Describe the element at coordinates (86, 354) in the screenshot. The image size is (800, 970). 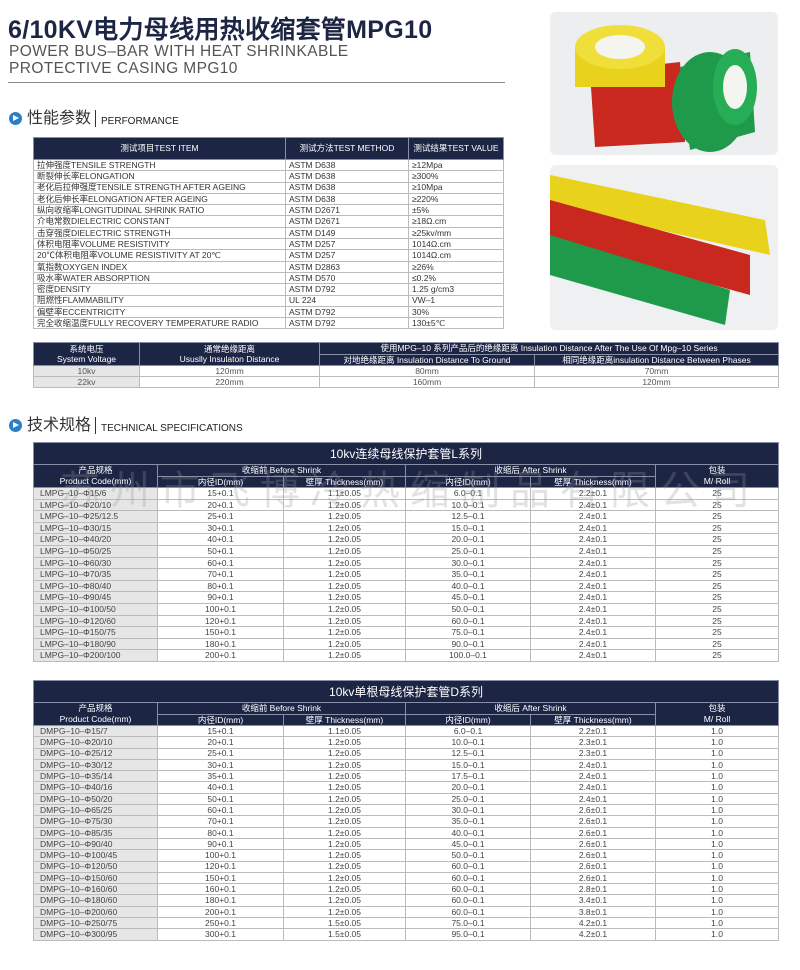
I see `col-header: 系统电压 System Voltage` at that location.